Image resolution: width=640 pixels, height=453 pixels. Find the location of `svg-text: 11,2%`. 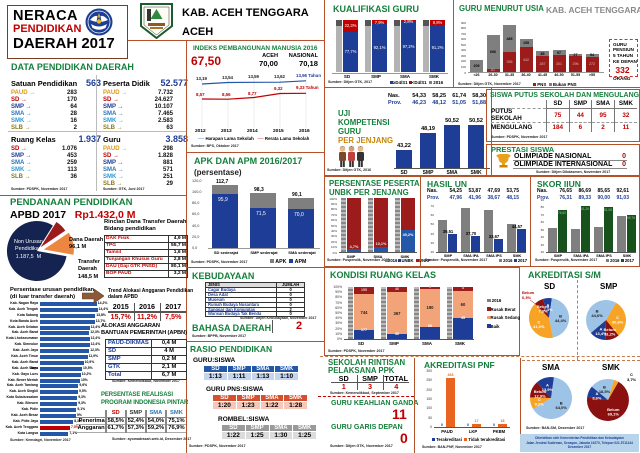

svg-text: 11,2% is located at coordinates (610, 334).